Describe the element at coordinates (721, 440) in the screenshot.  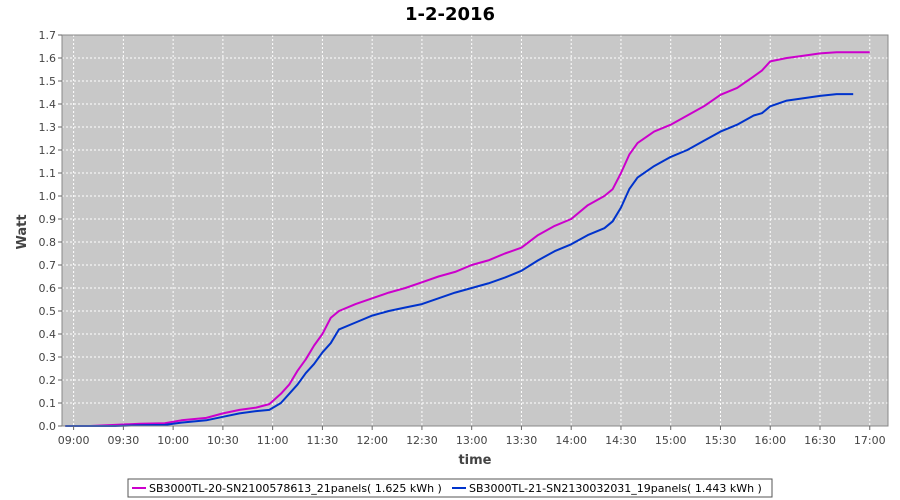
I see `x-tick-label: 15:30` at that location.